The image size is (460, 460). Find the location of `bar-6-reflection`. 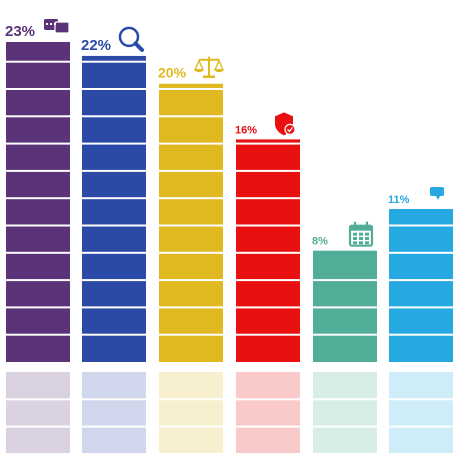

bar-6-reflection is located at coordinates (421, 412).